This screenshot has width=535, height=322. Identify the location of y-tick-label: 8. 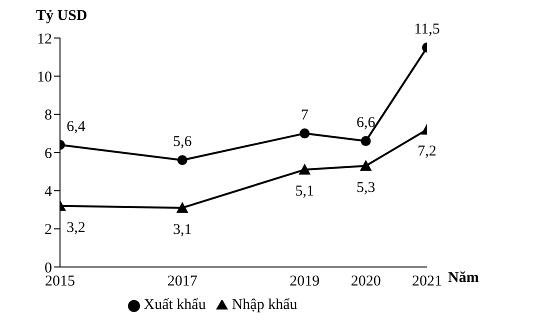
(48, 116).